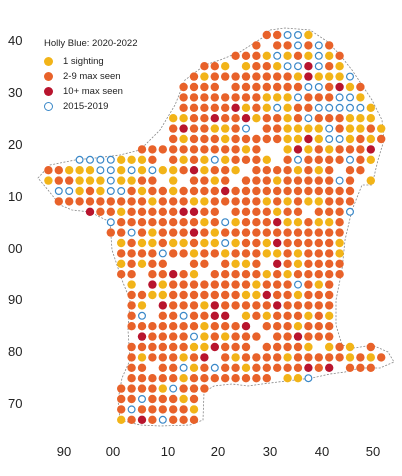 This screenshot has height=476, width=402. I want to click on x-axis-ticks: 90 00 10 20 30 40 50, so click(218, 451).